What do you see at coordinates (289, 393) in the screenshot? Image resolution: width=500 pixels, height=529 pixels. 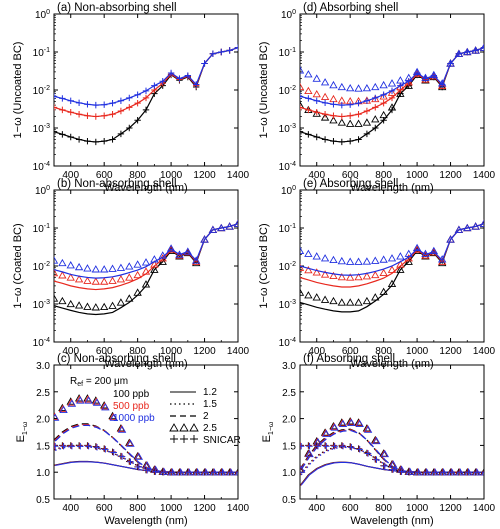 I see `y-tick-label: 2.5` at bounding box center [289, 393].